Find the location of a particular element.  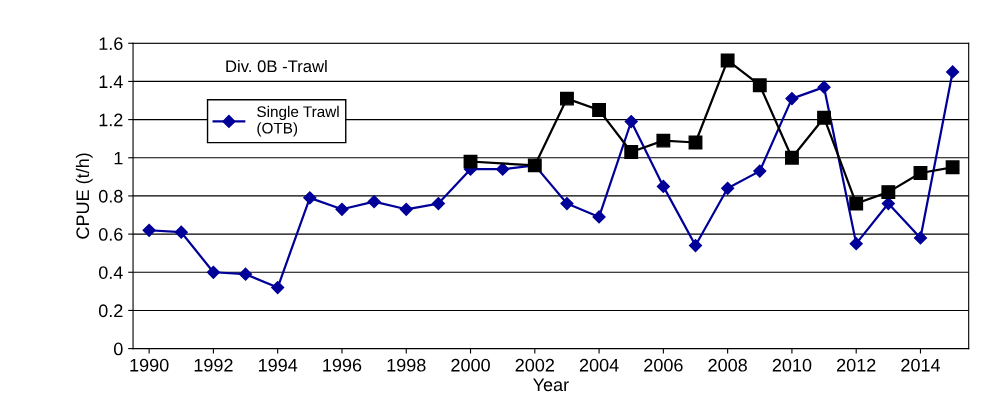

y-tick-label: 0.2 is located at coordinates (110, 311).